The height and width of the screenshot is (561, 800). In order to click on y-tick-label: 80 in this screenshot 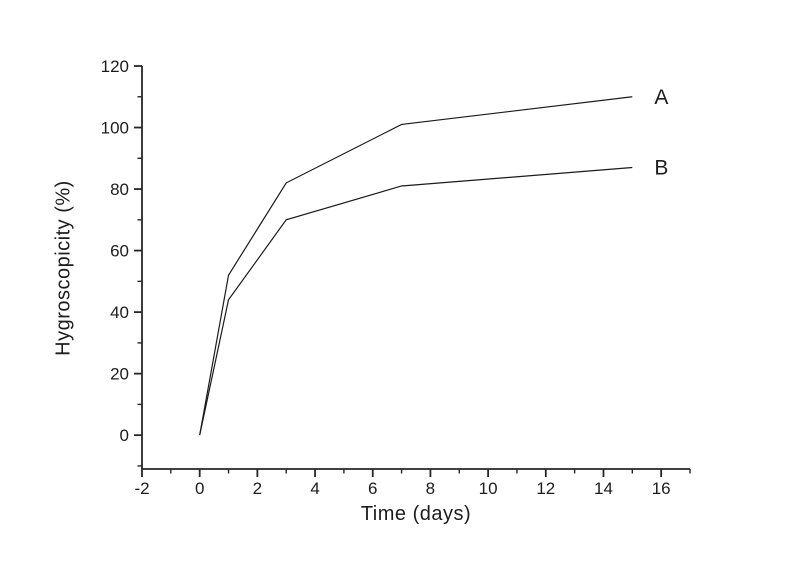, I will do `click(119, 189)`.